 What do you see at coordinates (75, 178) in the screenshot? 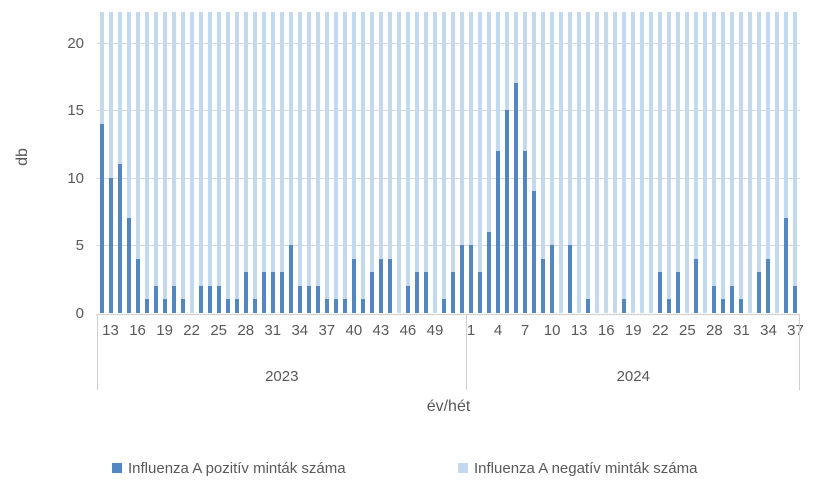
I see `y-tick-label-10: 10` at bounding box center [75, 178].